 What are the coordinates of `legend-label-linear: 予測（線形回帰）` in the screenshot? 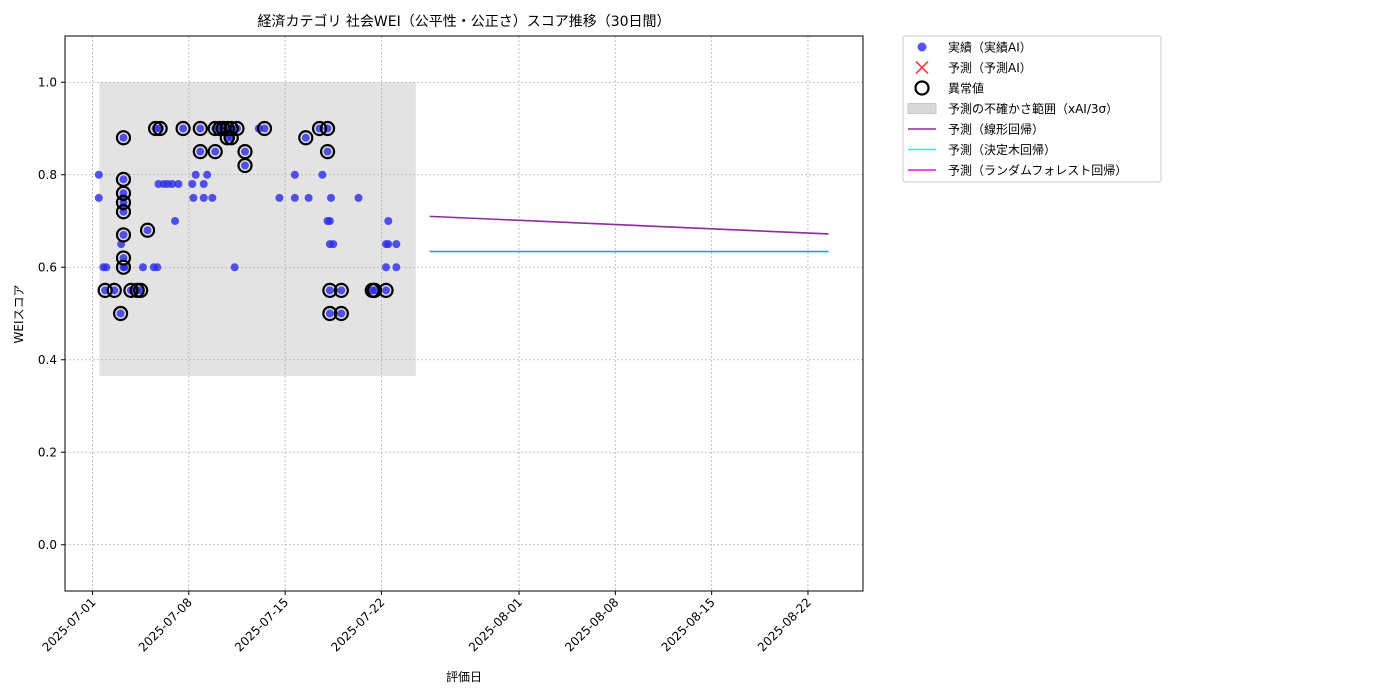 It's located at (996, 129).